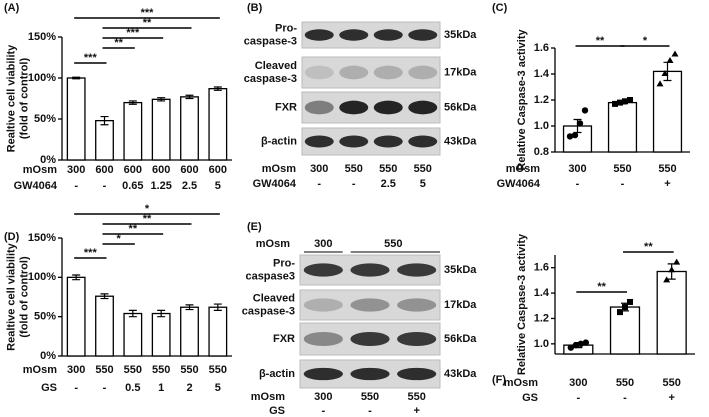 This screenshot has width=709, height=417. I want to click on lane-label: 5, so click(423, 184).